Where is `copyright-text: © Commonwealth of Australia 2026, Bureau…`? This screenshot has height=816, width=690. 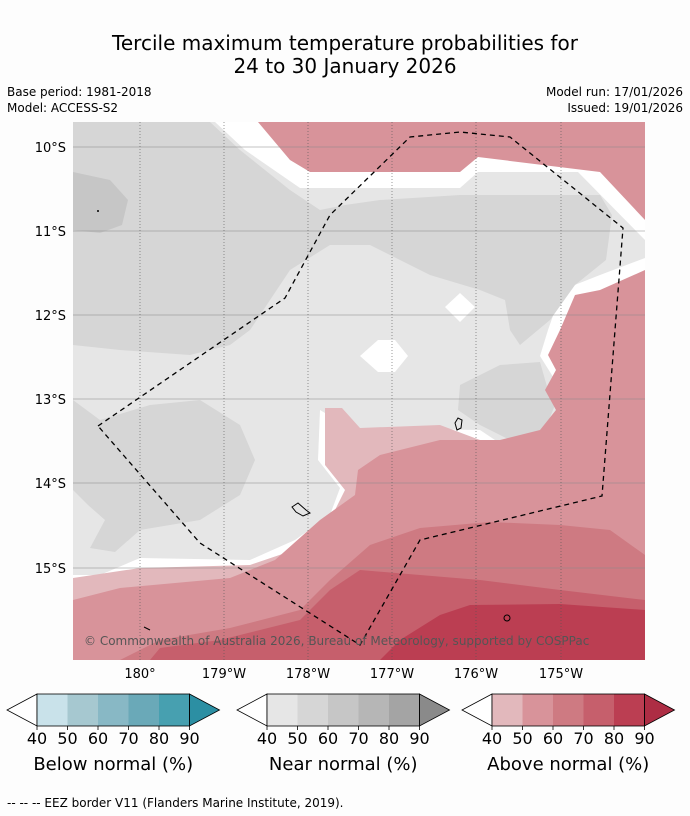 copyright-text: © Commonwealth of Australia 2026, Bureau… is located at coordinates (336, 641).